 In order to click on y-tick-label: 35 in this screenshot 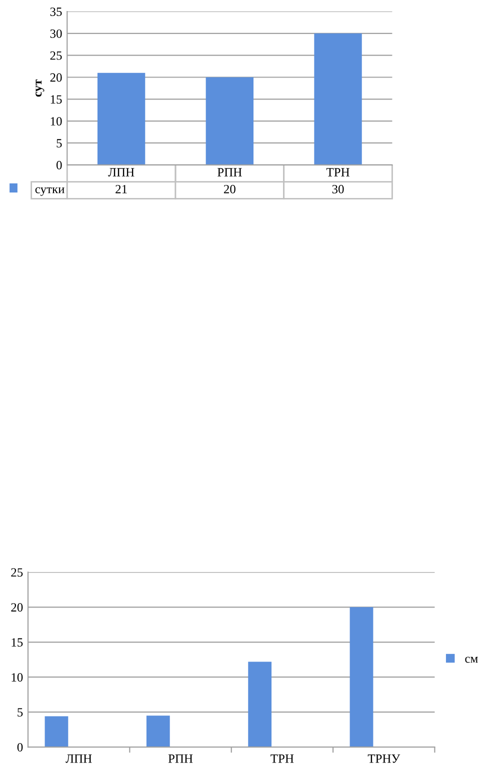, I will do `click(56, 12)`.